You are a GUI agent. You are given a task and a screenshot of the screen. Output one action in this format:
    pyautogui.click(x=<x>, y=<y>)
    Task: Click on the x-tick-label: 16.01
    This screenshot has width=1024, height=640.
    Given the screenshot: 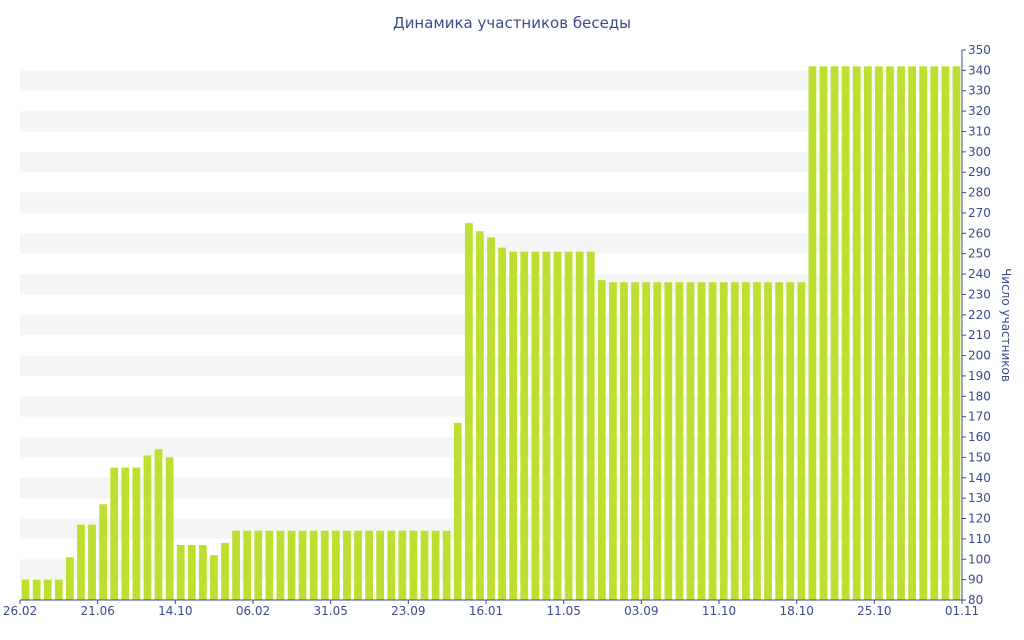 What is the action you would take?
    pyautogui.click(x=486, y=611)
    